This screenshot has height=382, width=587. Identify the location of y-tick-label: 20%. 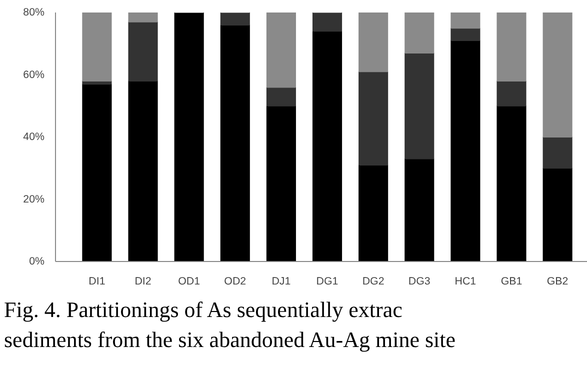
(34, 199).